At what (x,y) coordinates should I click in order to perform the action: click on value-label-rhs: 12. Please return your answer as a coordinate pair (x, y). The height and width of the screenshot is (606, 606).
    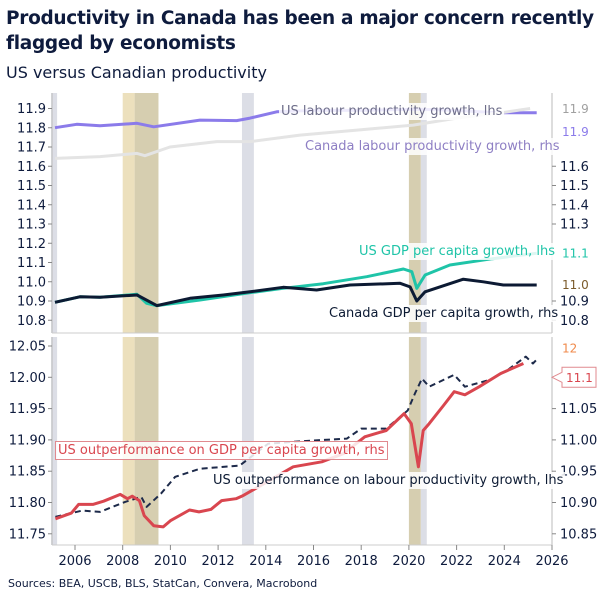
    Looking at the image, I should click on (569, 348).